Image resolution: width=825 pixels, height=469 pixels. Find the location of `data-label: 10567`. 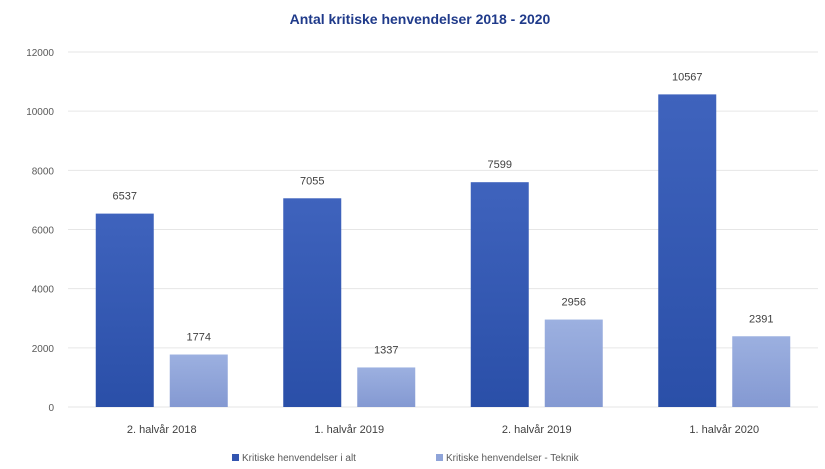

data-label: 10567 is located at coordinates (687, 77).